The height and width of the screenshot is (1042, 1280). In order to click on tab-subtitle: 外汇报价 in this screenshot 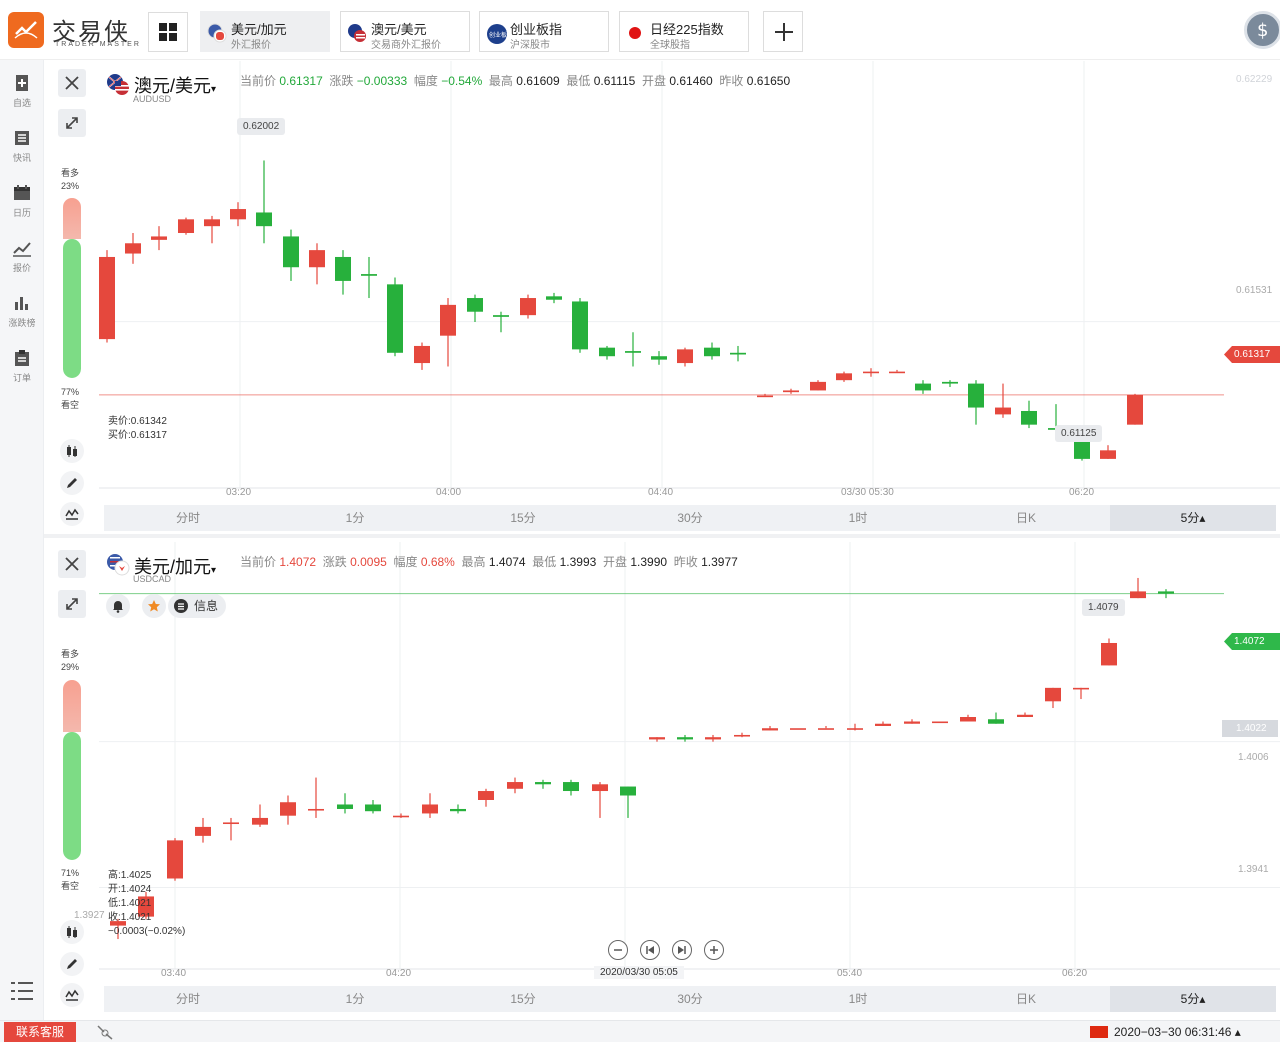, I will do `click(251, 45)`.